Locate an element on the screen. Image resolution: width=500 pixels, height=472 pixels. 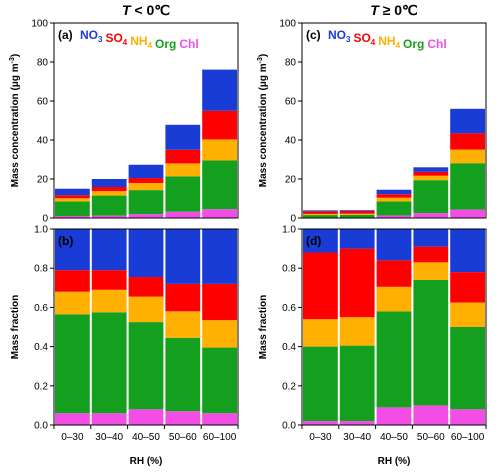
y-tick-label: 1.0 is located at coordinates (289, 230).